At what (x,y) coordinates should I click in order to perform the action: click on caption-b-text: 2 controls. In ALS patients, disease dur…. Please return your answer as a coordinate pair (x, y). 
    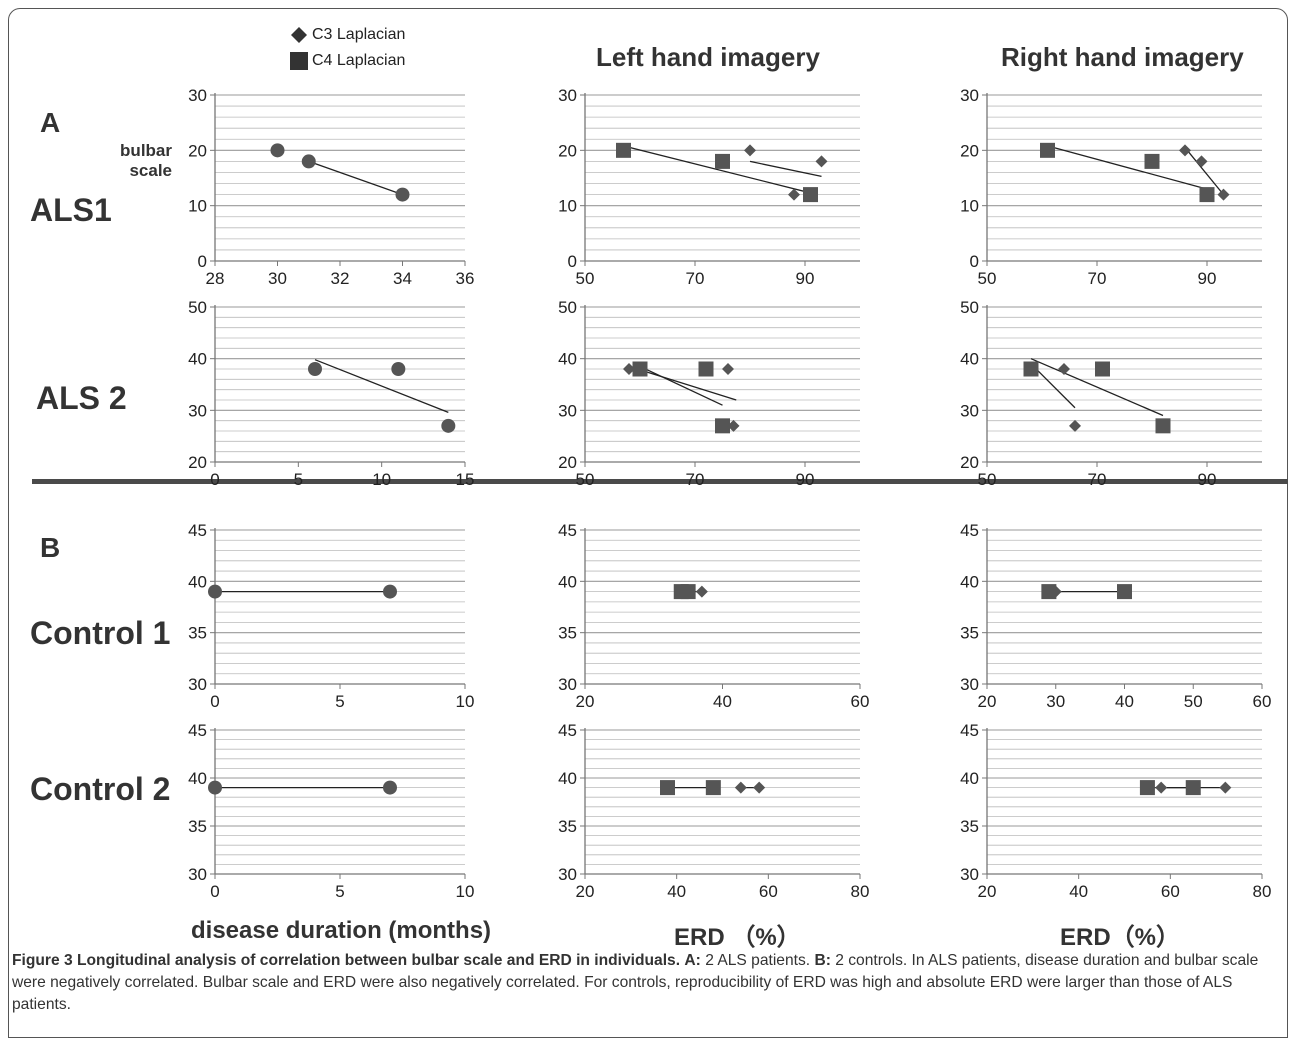
    Looking at the image, I should click on (635, 982).